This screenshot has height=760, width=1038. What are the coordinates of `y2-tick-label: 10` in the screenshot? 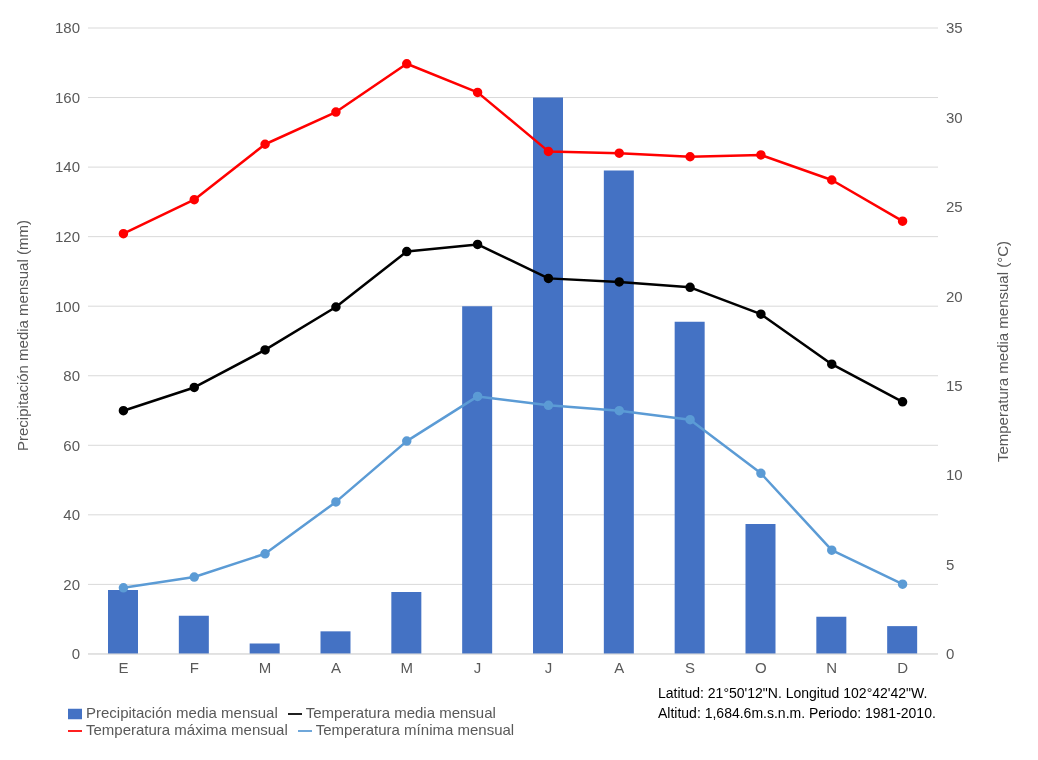 It's located at (954, 475).